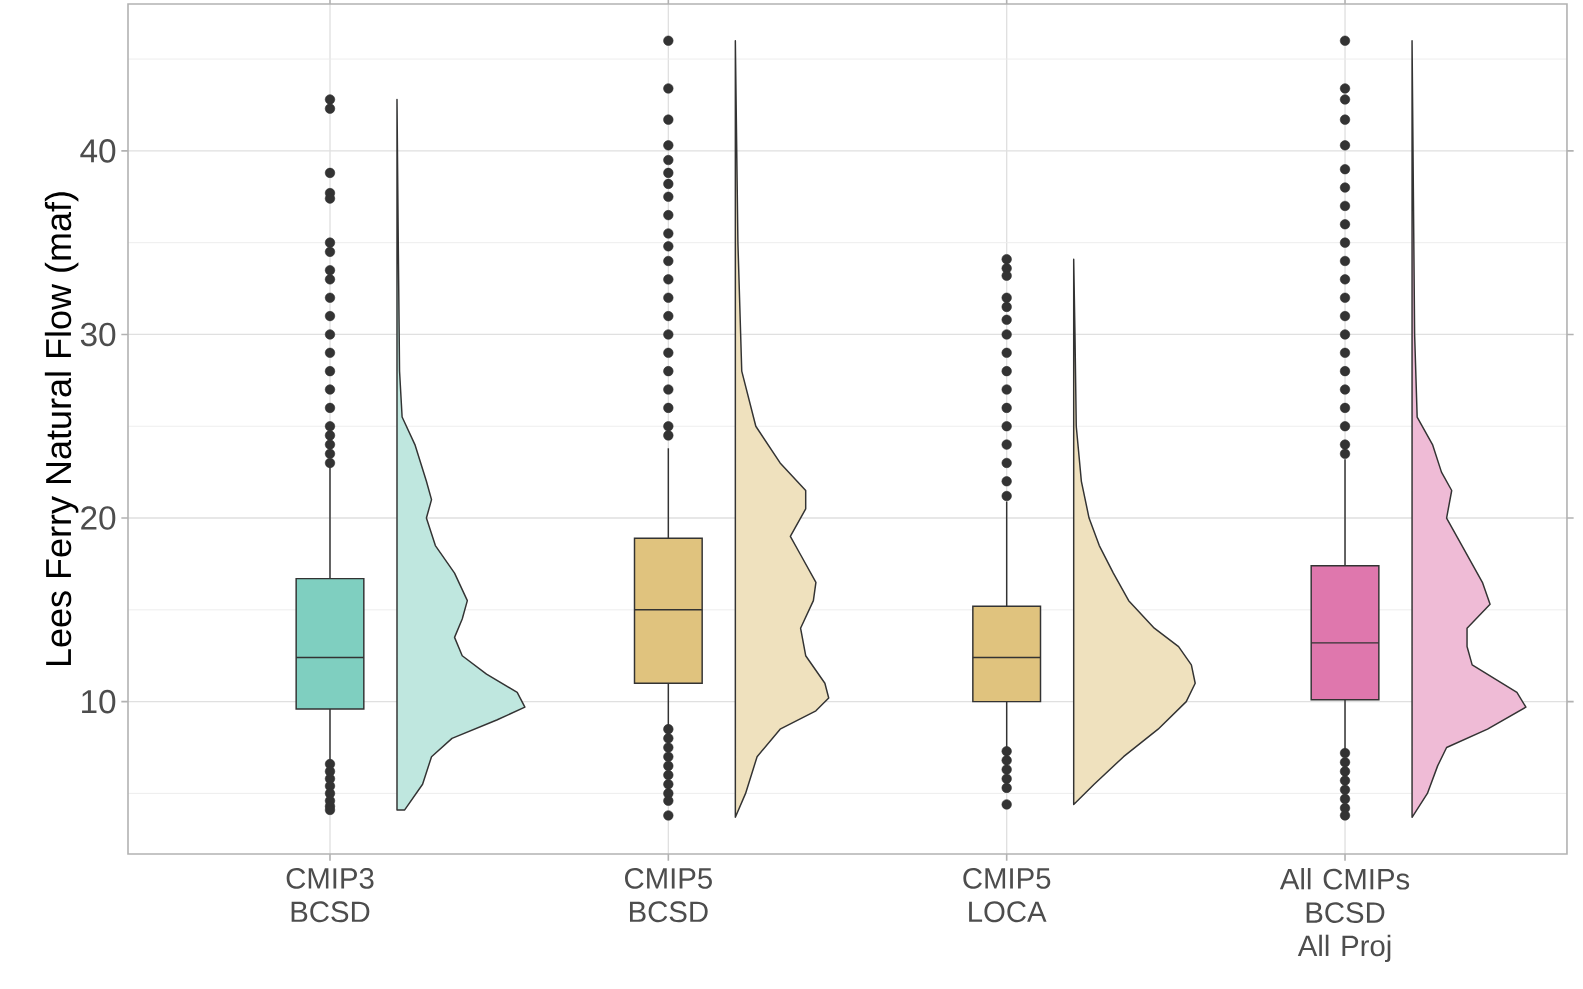 The height and width of the screenshot is (989, 1583). Describe the element at coordinates (330, 895) in the screenshot. I see `x-tick-label: CMIP3 BCSD` at that location.